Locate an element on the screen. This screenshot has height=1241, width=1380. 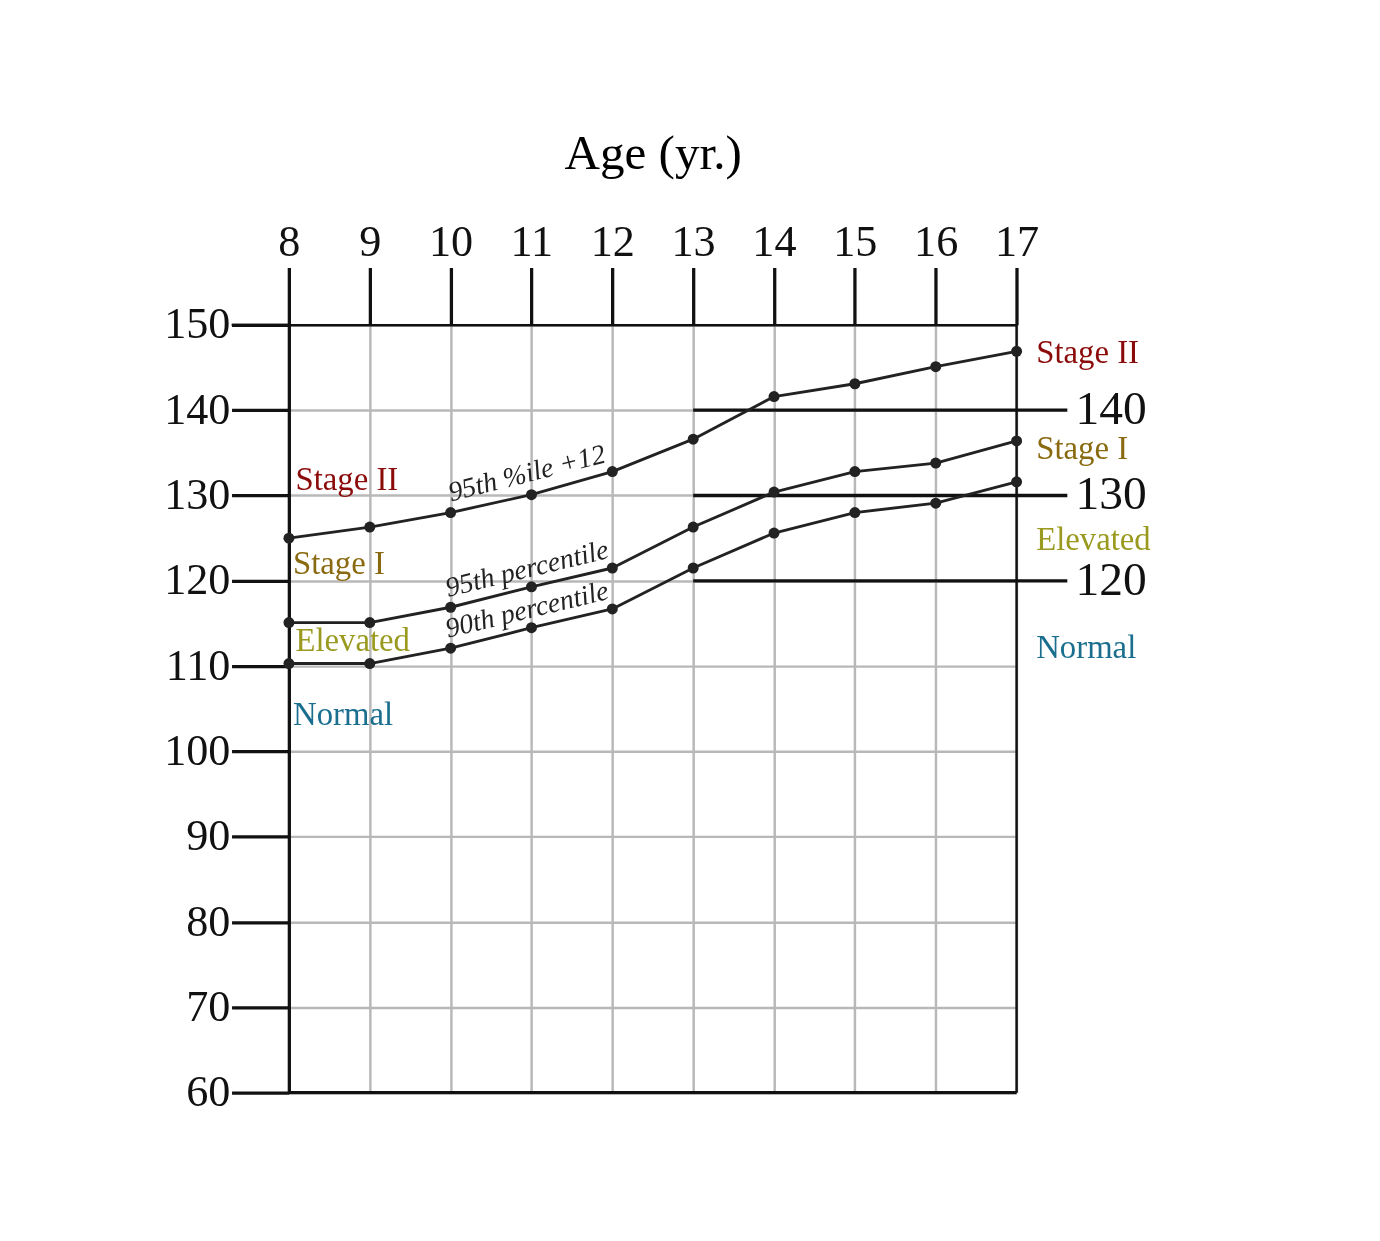
x-tick-label: 16 is located at coordinates (936, 241).